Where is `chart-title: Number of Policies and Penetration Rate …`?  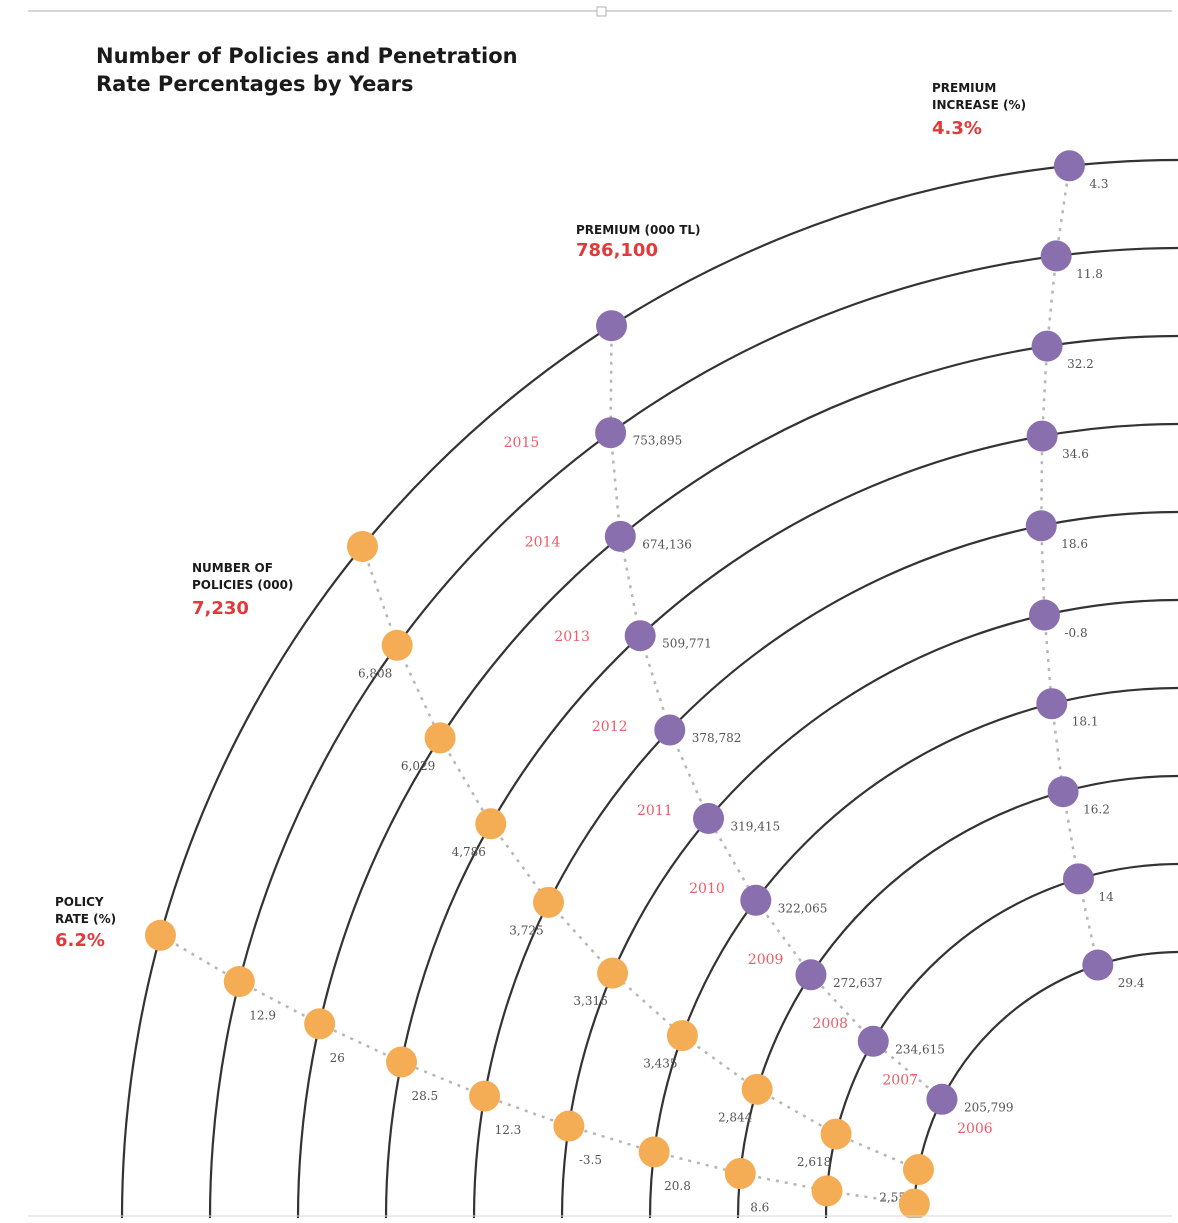 chart-title: Number of Policies and Penetration Rate … is located at coordinates (307, 70).